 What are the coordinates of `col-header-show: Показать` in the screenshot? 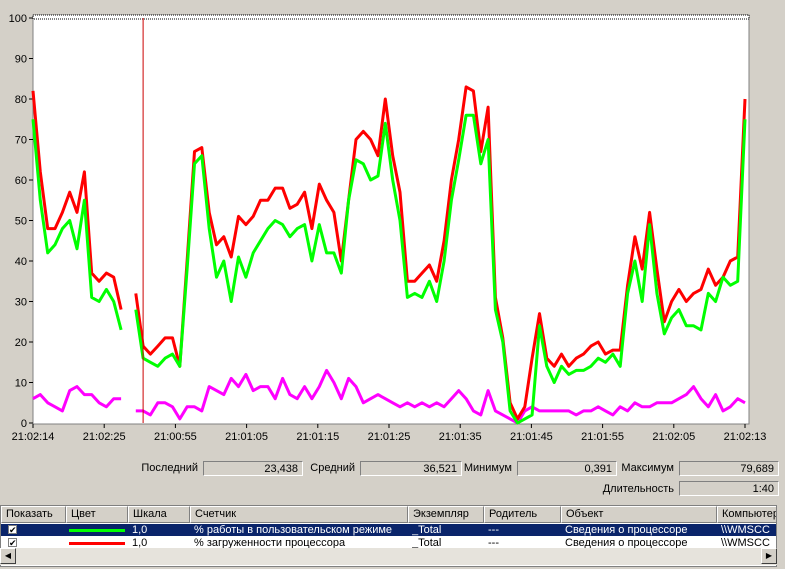 It's located at (33, 514).